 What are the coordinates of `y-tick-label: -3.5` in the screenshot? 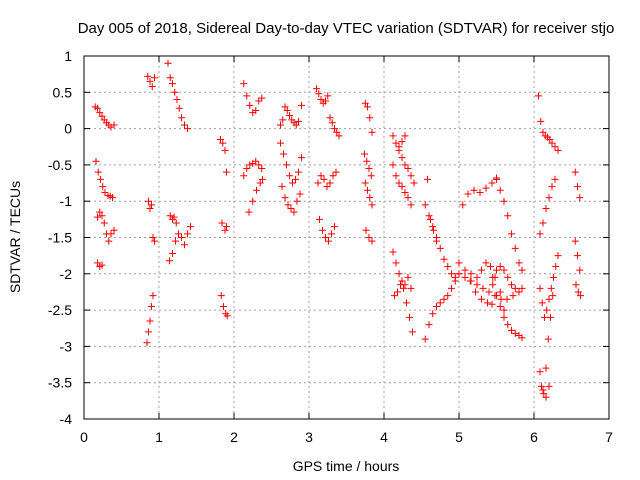 It's located at (60, 383).